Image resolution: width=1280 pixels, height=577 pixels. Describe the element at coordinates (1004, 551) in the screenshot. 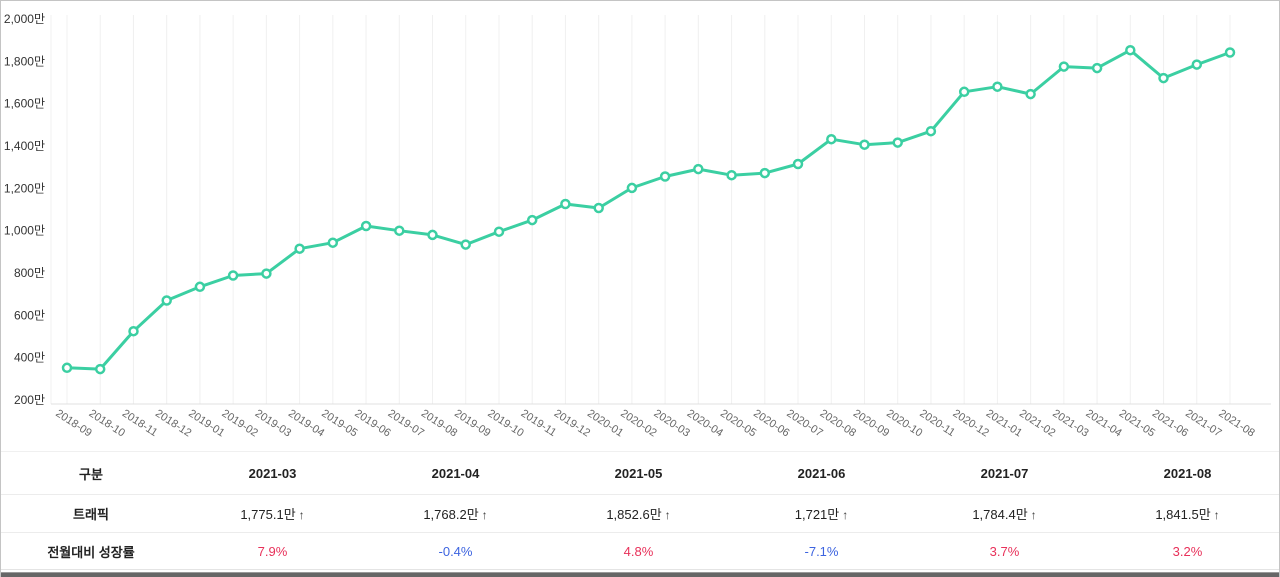

I see `growth-value-cell-text: 3.7%` at that location.